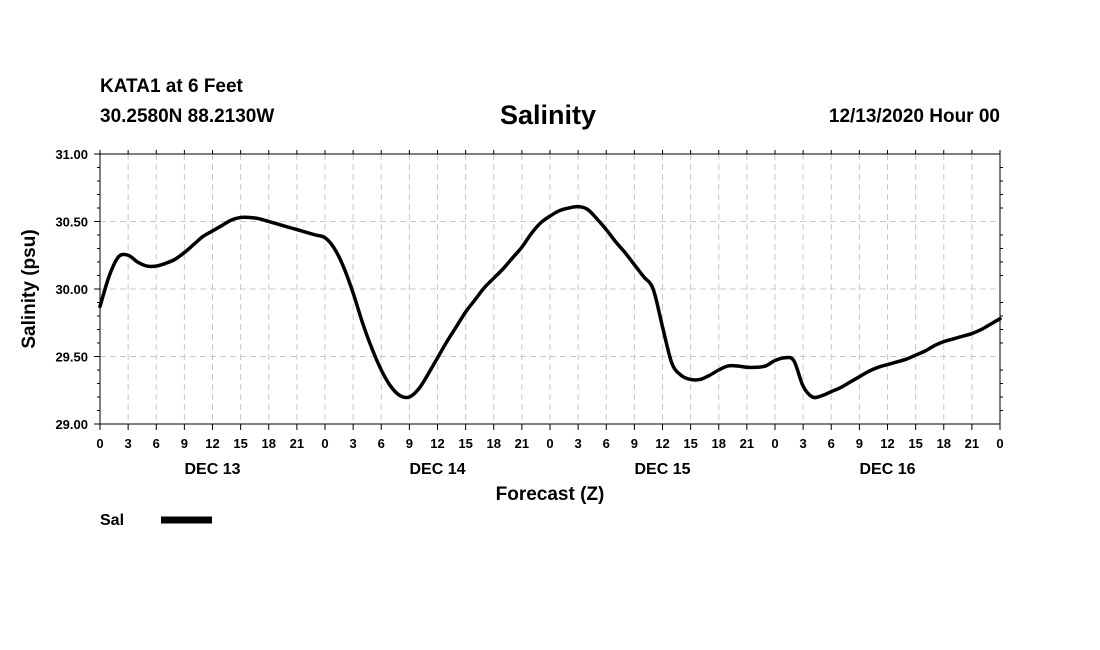 This screenshot has width=1100, height=650. Describe the element at coordinates (71, 154) in the screenshot. I see `y-tick-label: 31.00` at that location.